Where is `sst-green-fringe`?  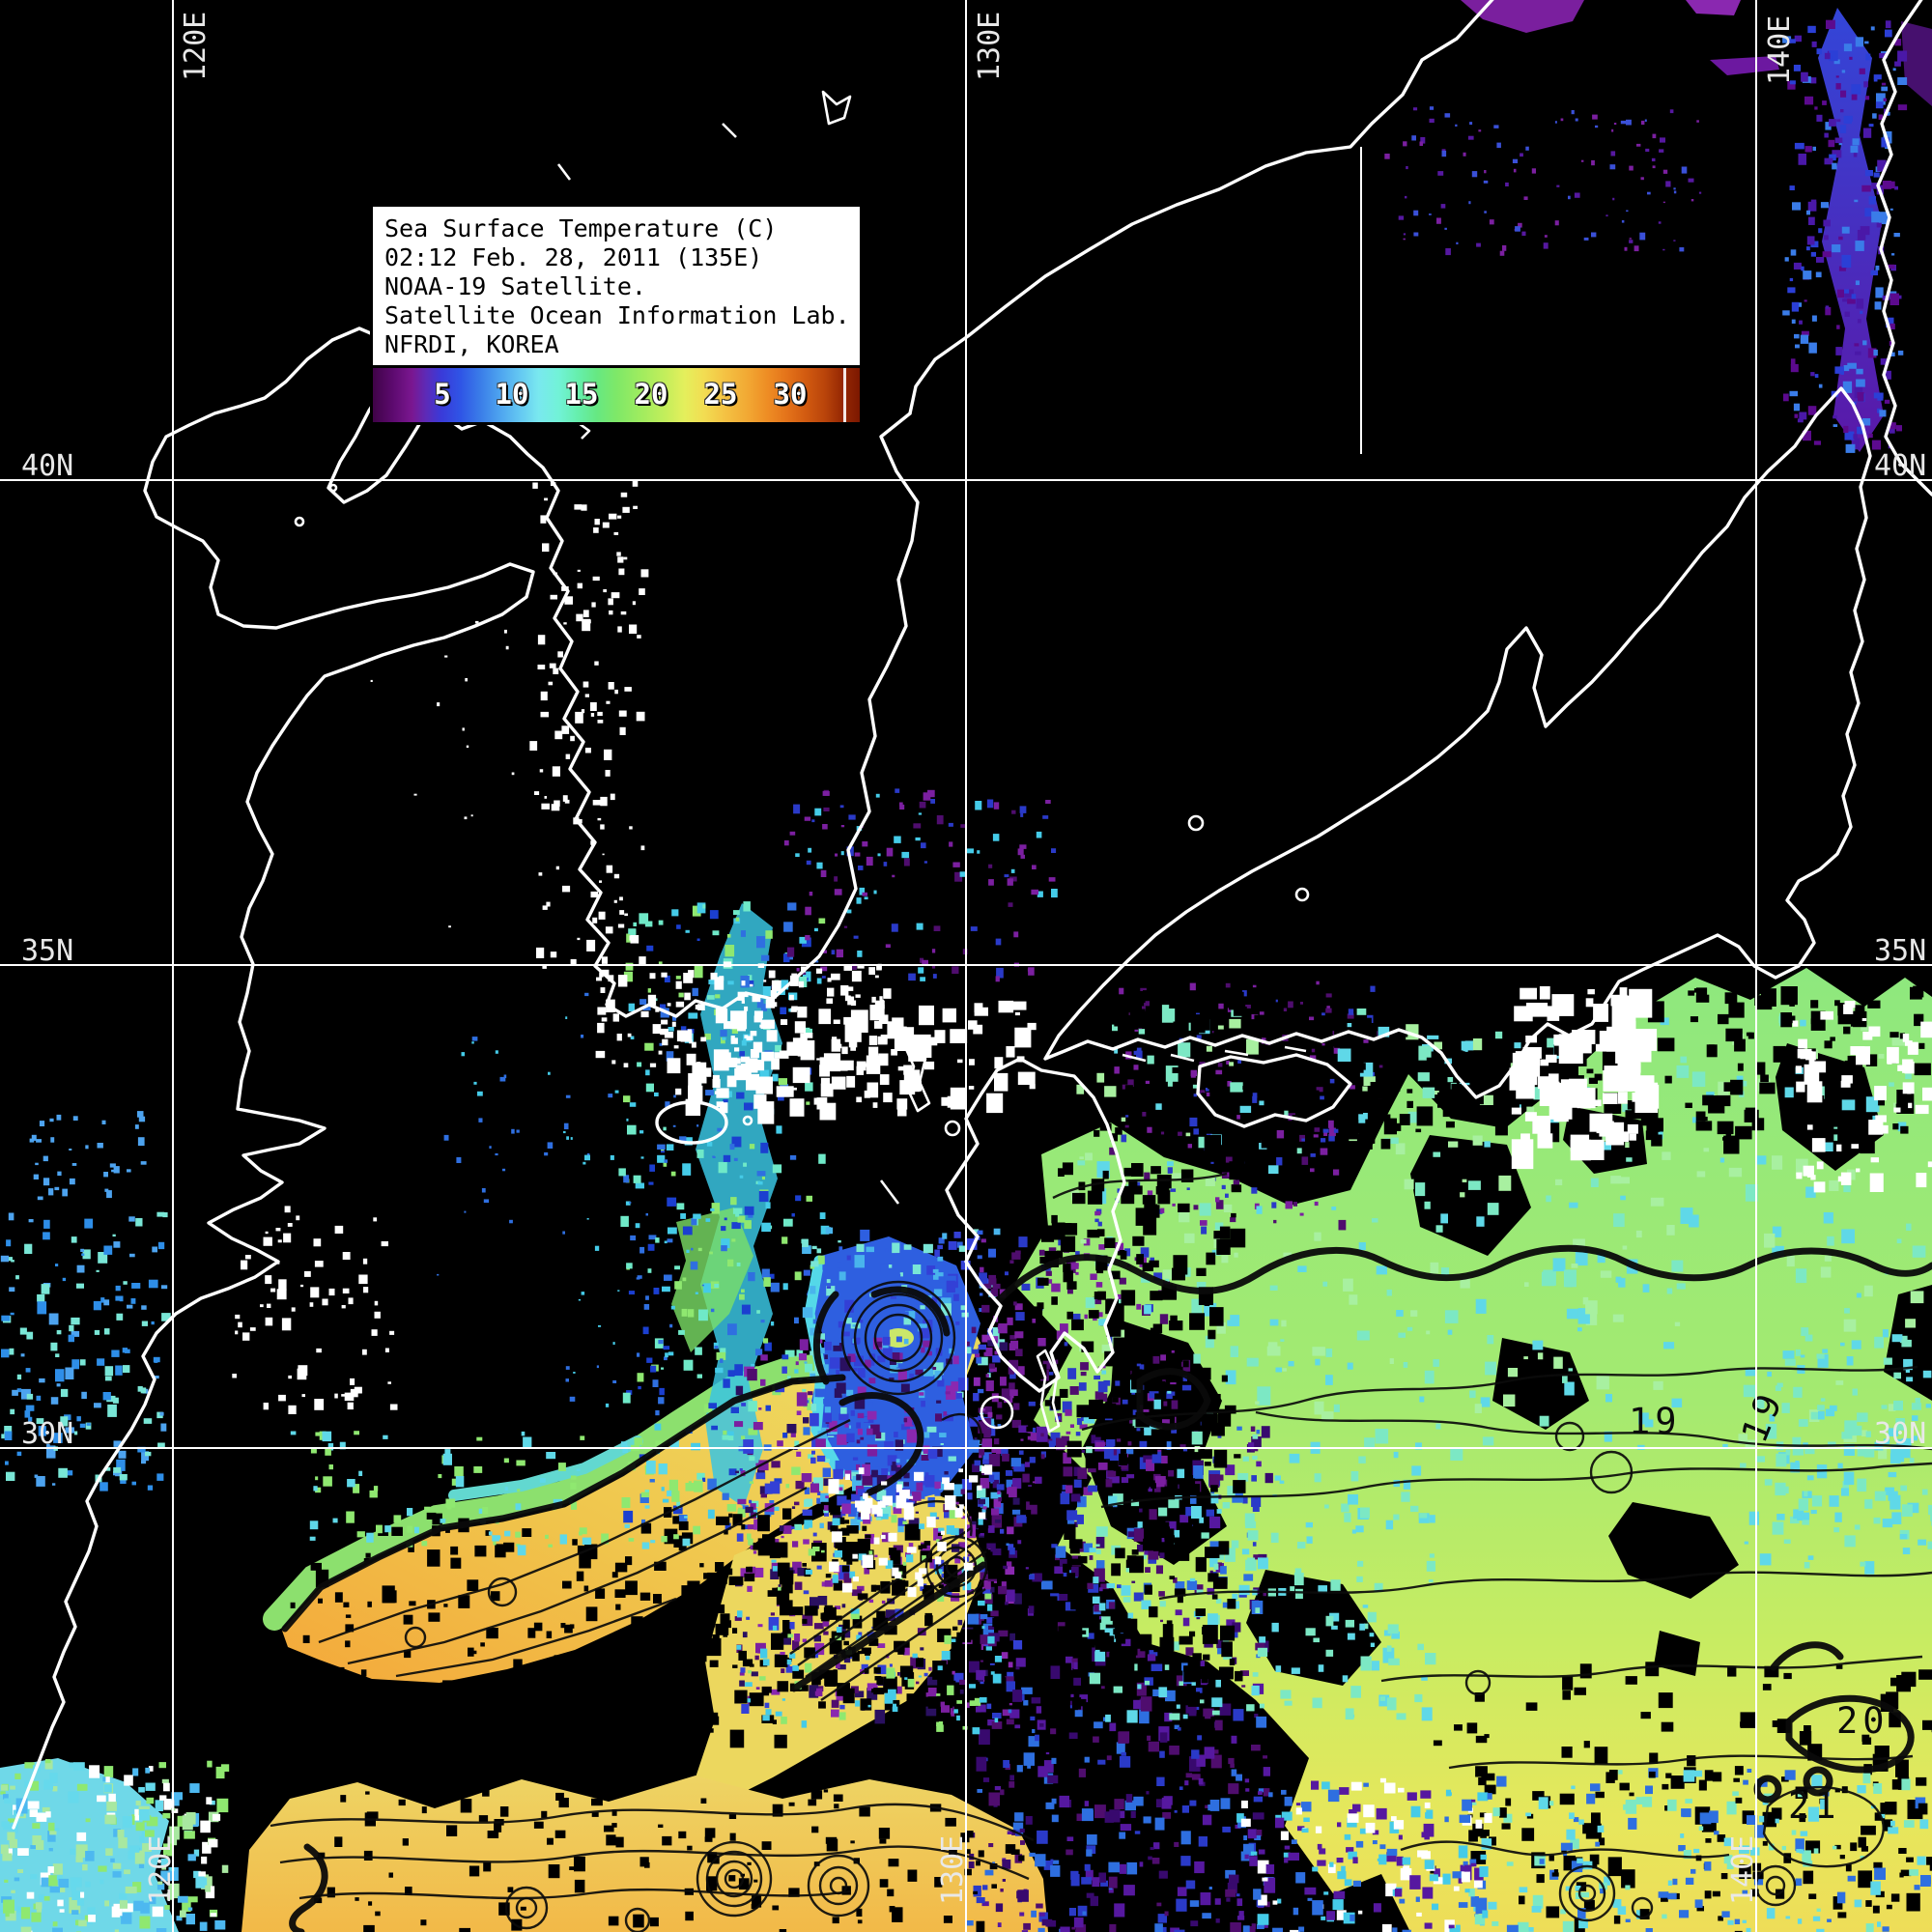 sst-green-fringe is located at coordinates (558, 1491).